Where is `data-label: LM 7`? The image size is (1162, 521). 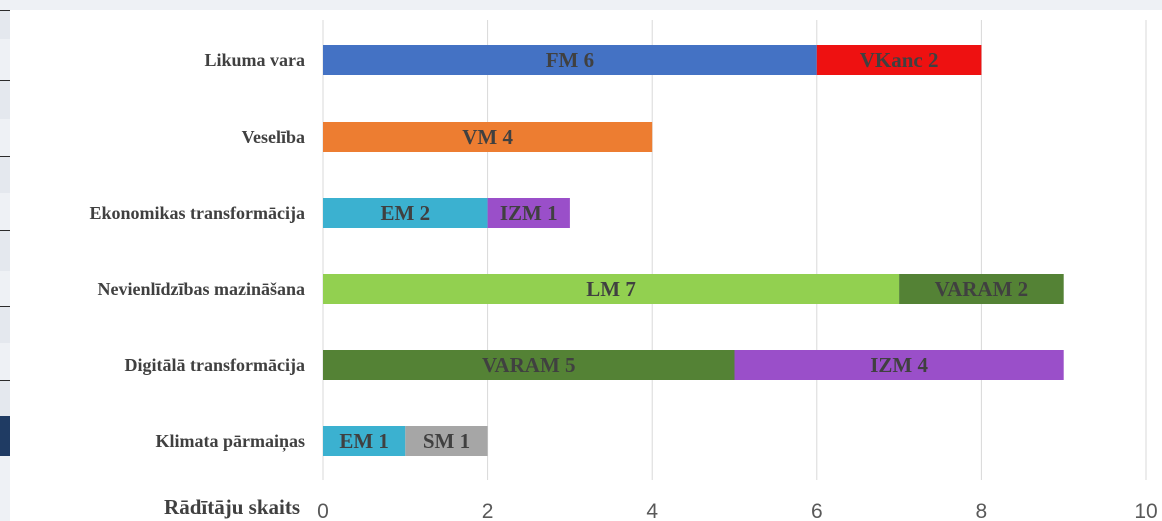
data-label: LM 7 is located at coordinates (611, 289).